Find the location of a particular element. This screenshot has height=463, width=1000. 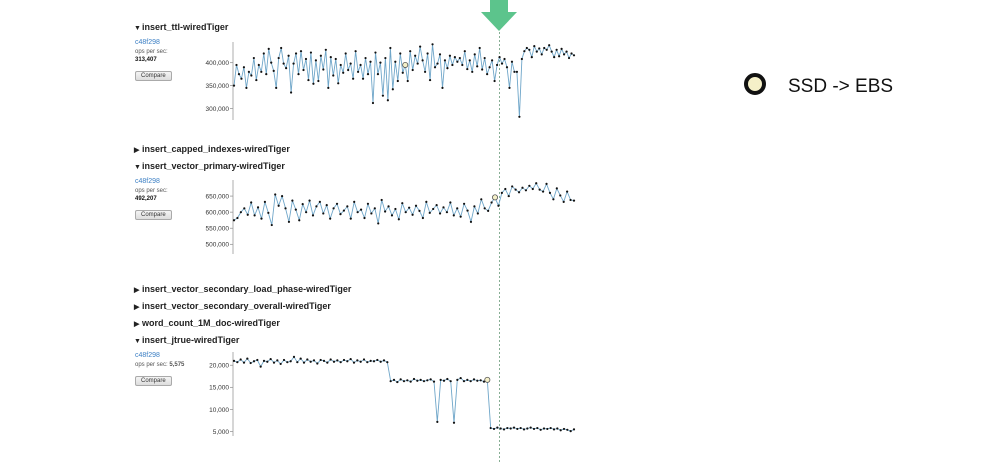

y-tick-label: 15,000 is located at coordinates (219, 388).